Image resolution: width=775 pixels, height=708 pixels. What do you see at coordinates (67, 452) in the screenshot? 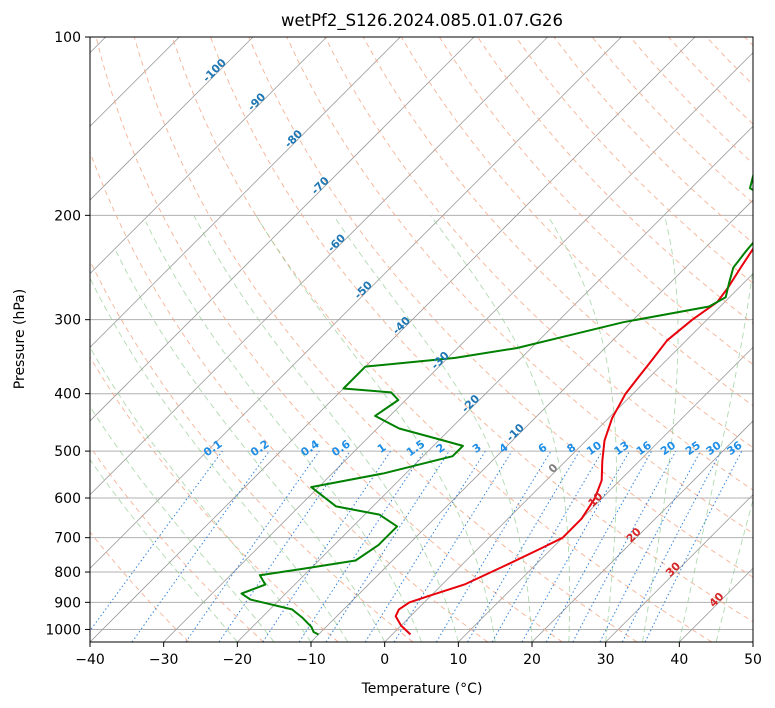
I see `y-tick-label: 500` at bounding box center [67, 452].